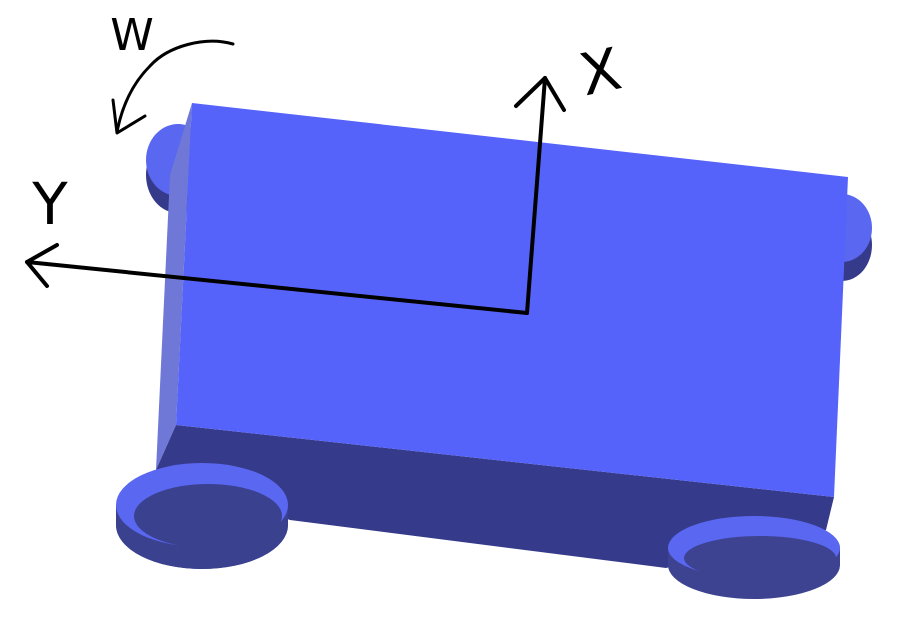 Image resolution: width=899 pixels, height=633 pixels. What do you see at coordinates (600, 72) in the screenshot?
I see `x-axis-label: X` at bounding box center [600, 72].